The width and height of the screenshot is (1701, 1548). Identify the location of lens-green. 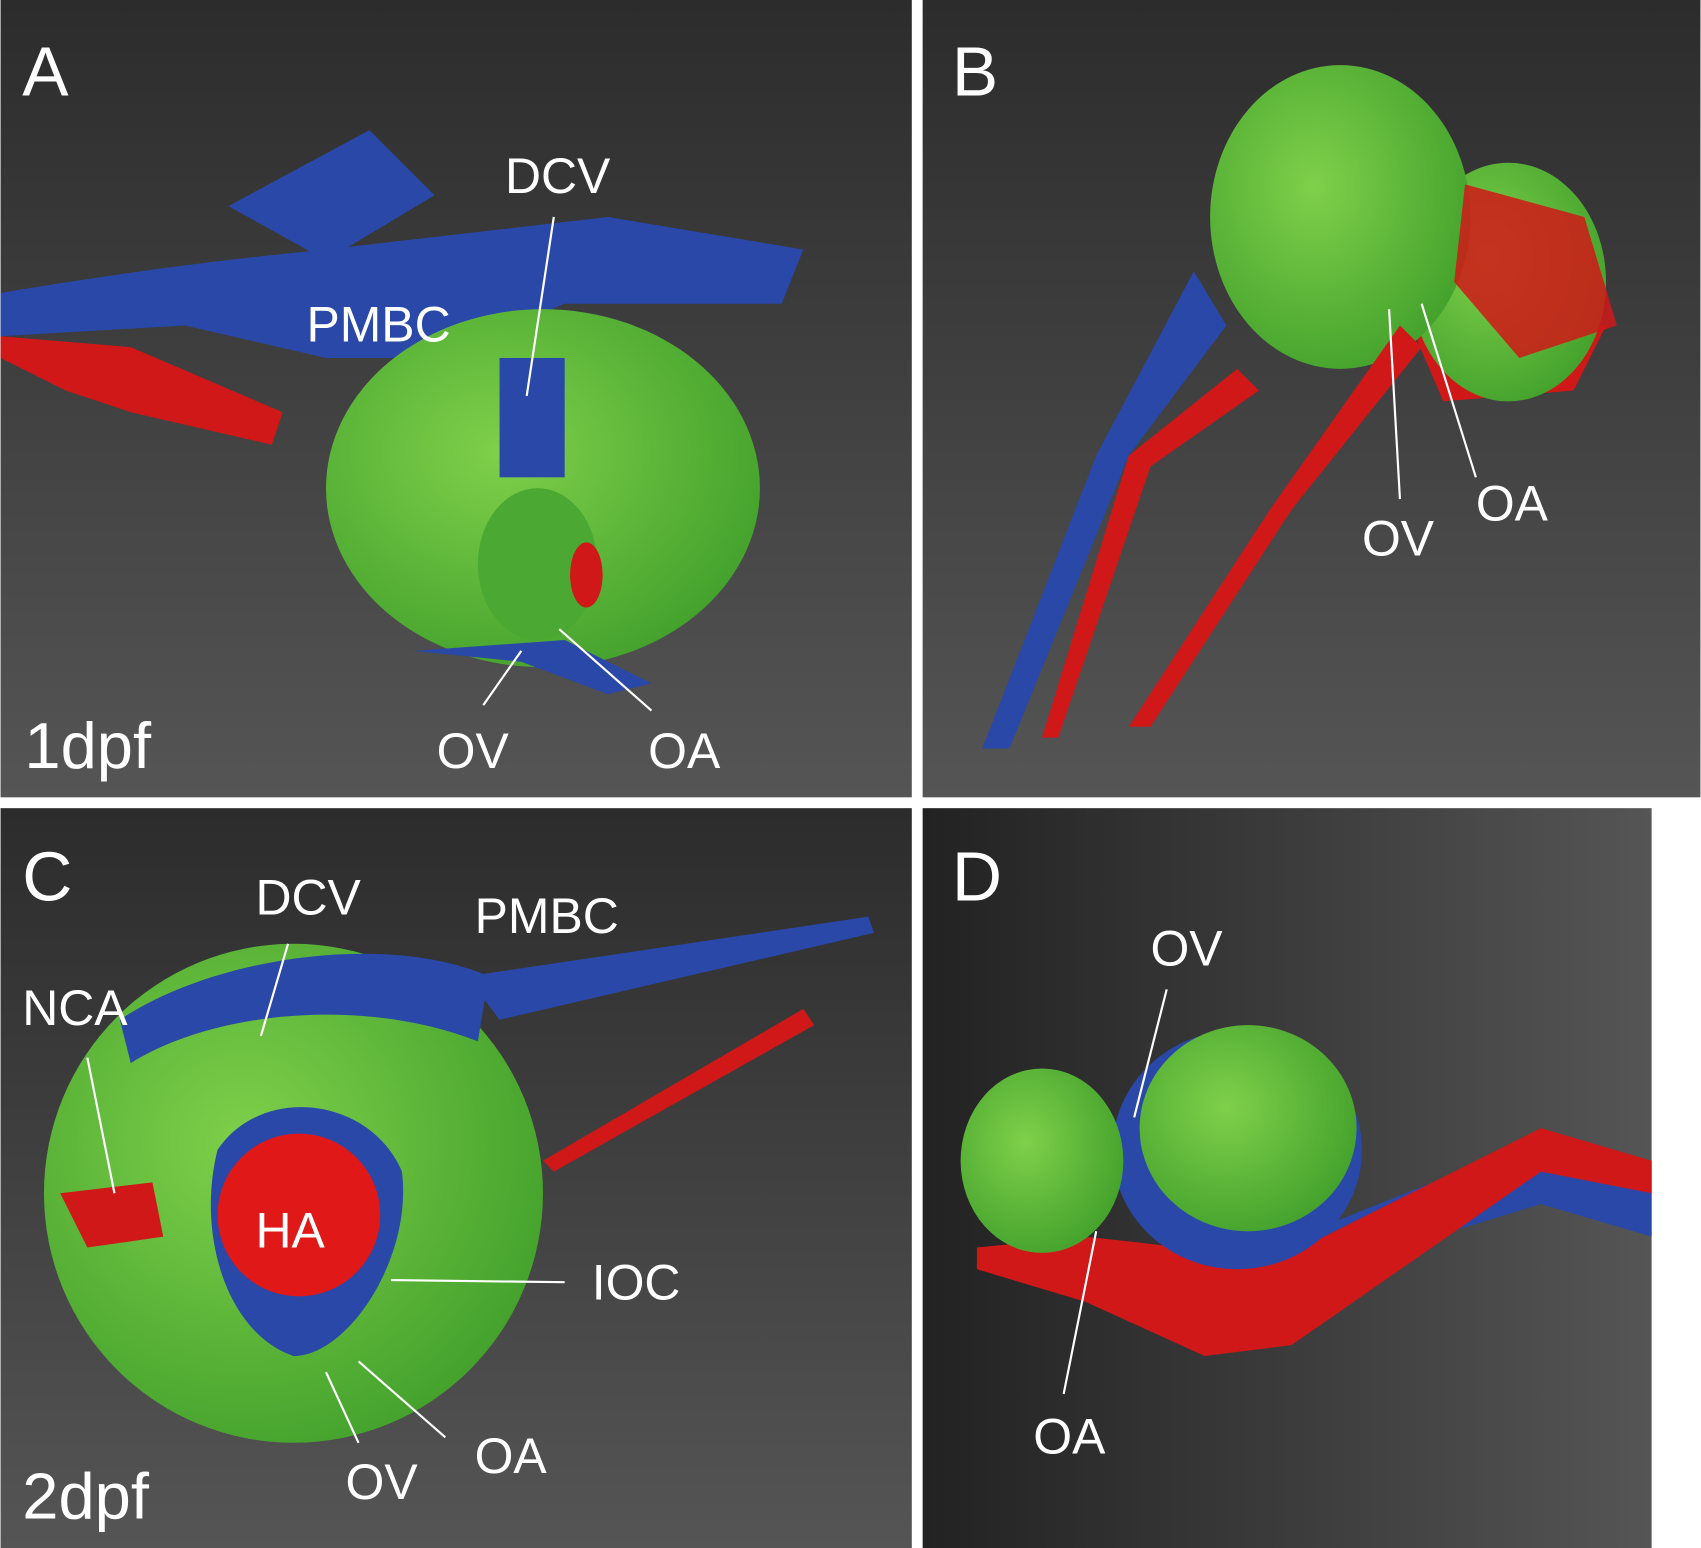
(537, 564).